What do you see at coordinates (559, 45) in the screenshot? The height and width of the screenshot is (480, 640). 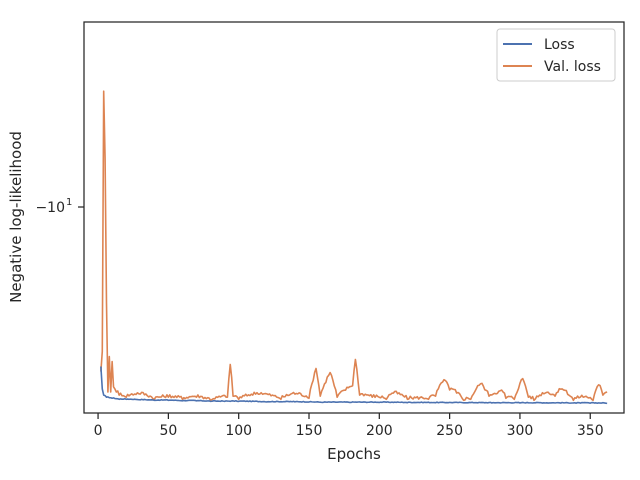 I see `legend-label: Loss` at bounding box center [559, 45].